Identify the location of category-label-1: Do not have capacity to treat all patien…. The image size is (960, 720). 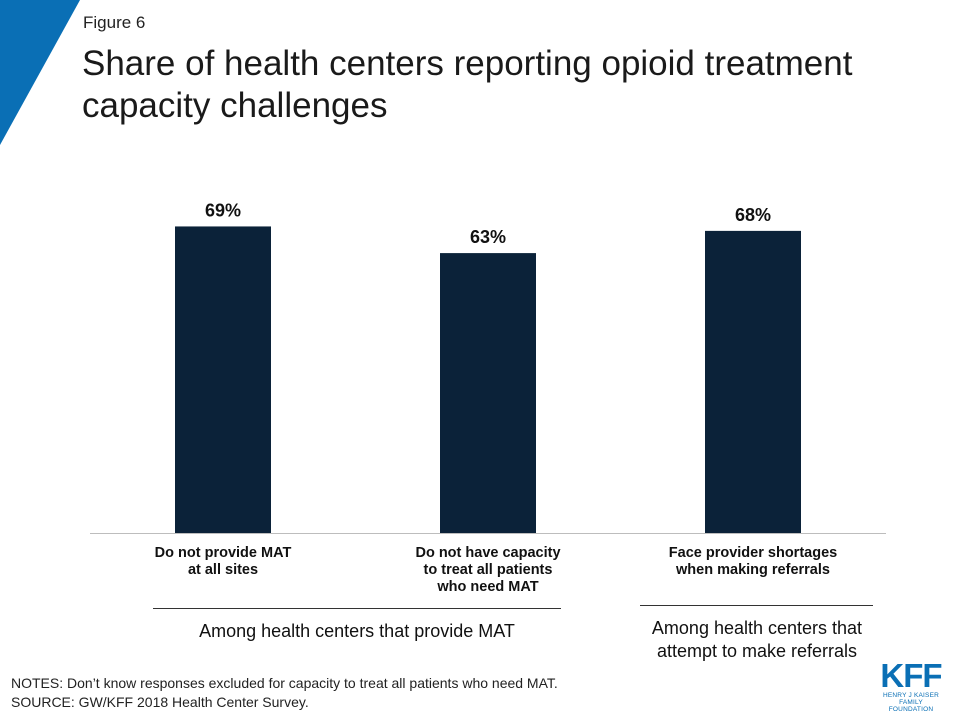
(488, 570).